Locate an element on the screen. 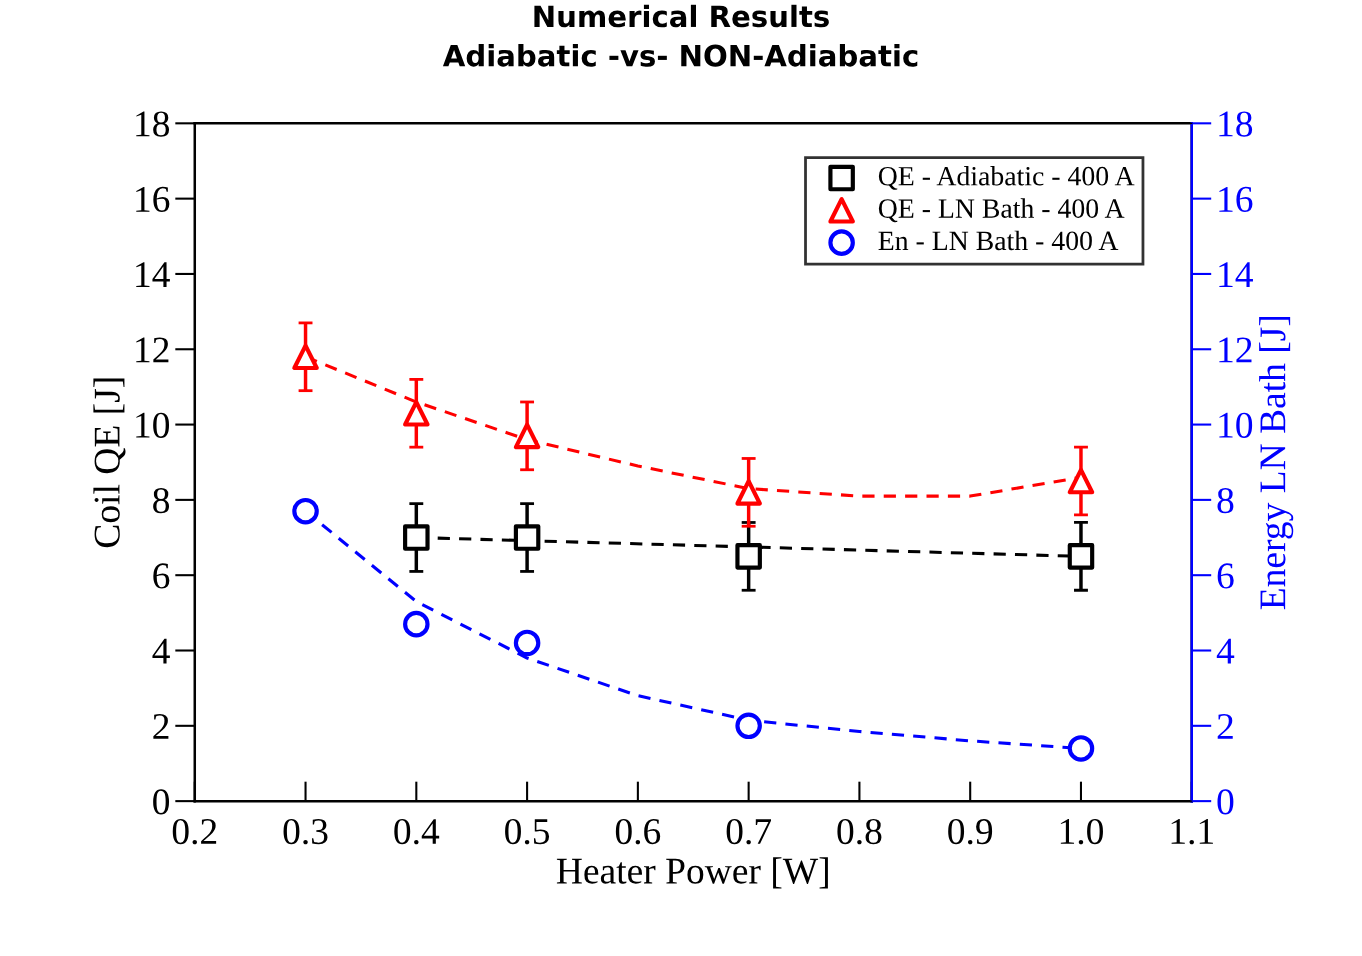 This screenshot has width=1362, height=956. x-tick-label: 0.8 is located at coordinates (859, 831).